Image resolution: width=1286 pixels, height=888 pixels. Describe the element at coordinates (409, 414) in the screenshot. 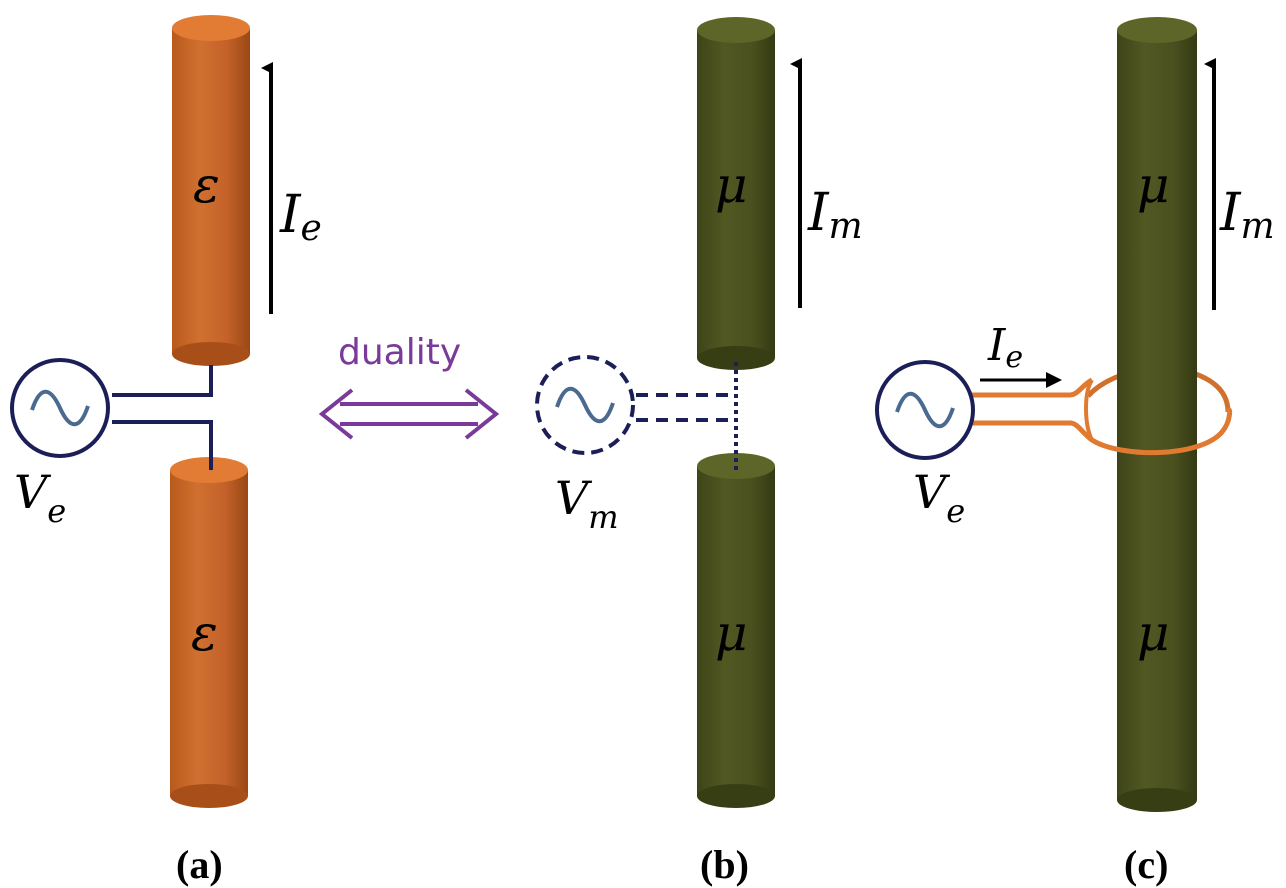

I see `double-arrow-icon` at that location.